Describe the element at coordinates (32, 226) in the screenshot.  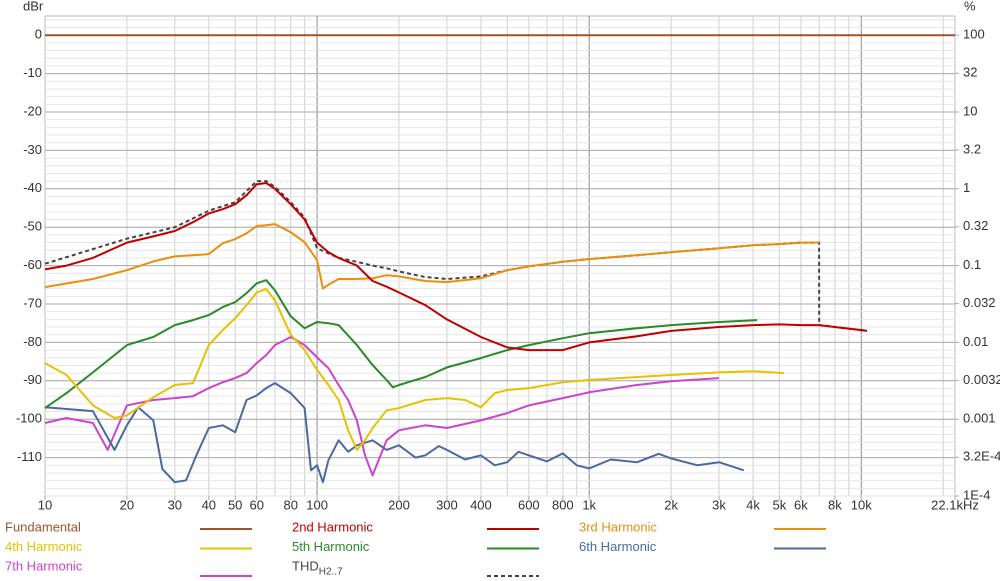
I see `y-tick-label: -50` at that location.